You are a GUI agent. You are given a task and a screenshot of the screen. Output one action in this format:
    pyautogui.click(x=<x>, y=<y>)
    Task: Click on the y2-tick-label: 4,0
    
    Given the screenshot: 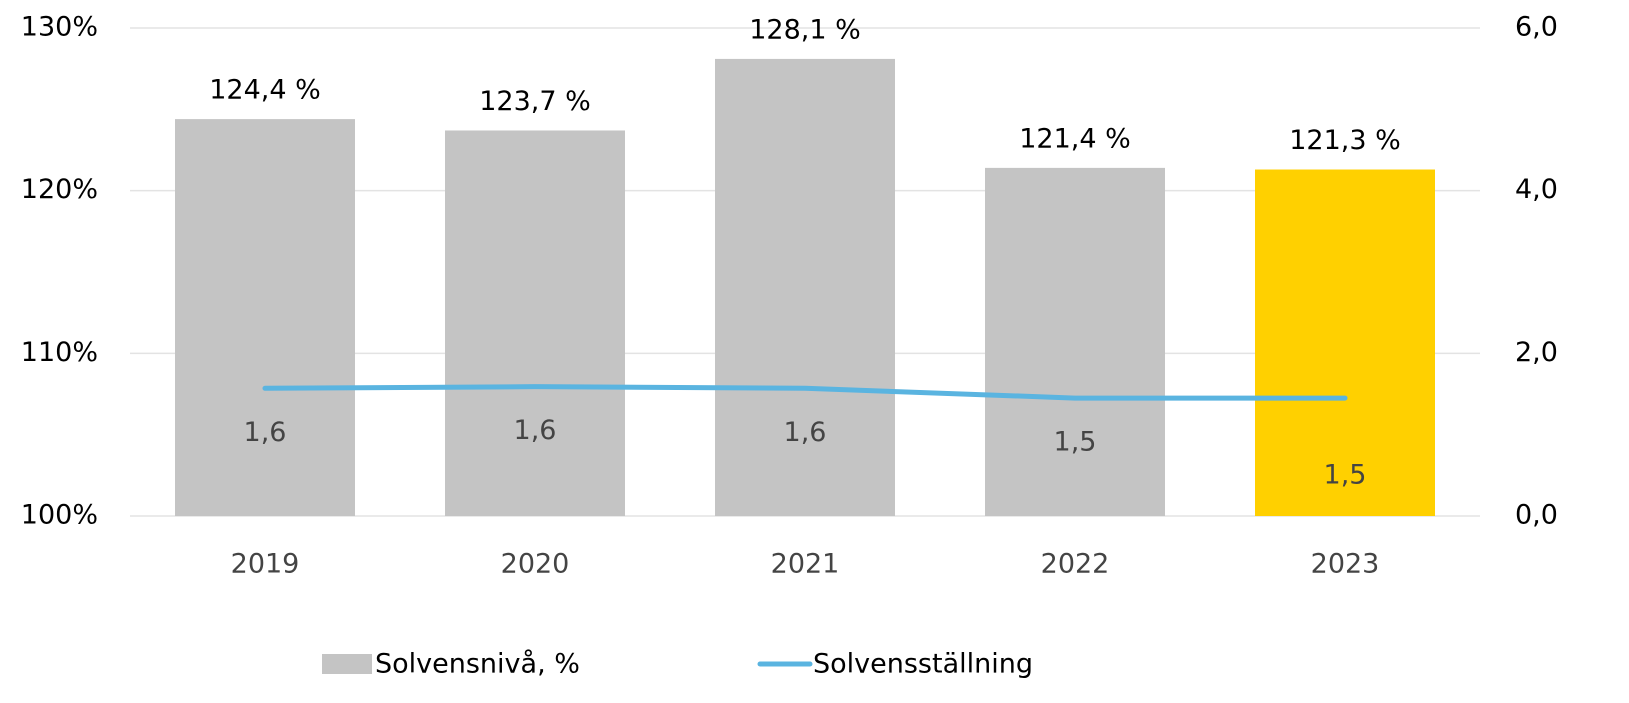 What is the action you would take?
    pyautogui.click(x=1536, y=189)
    